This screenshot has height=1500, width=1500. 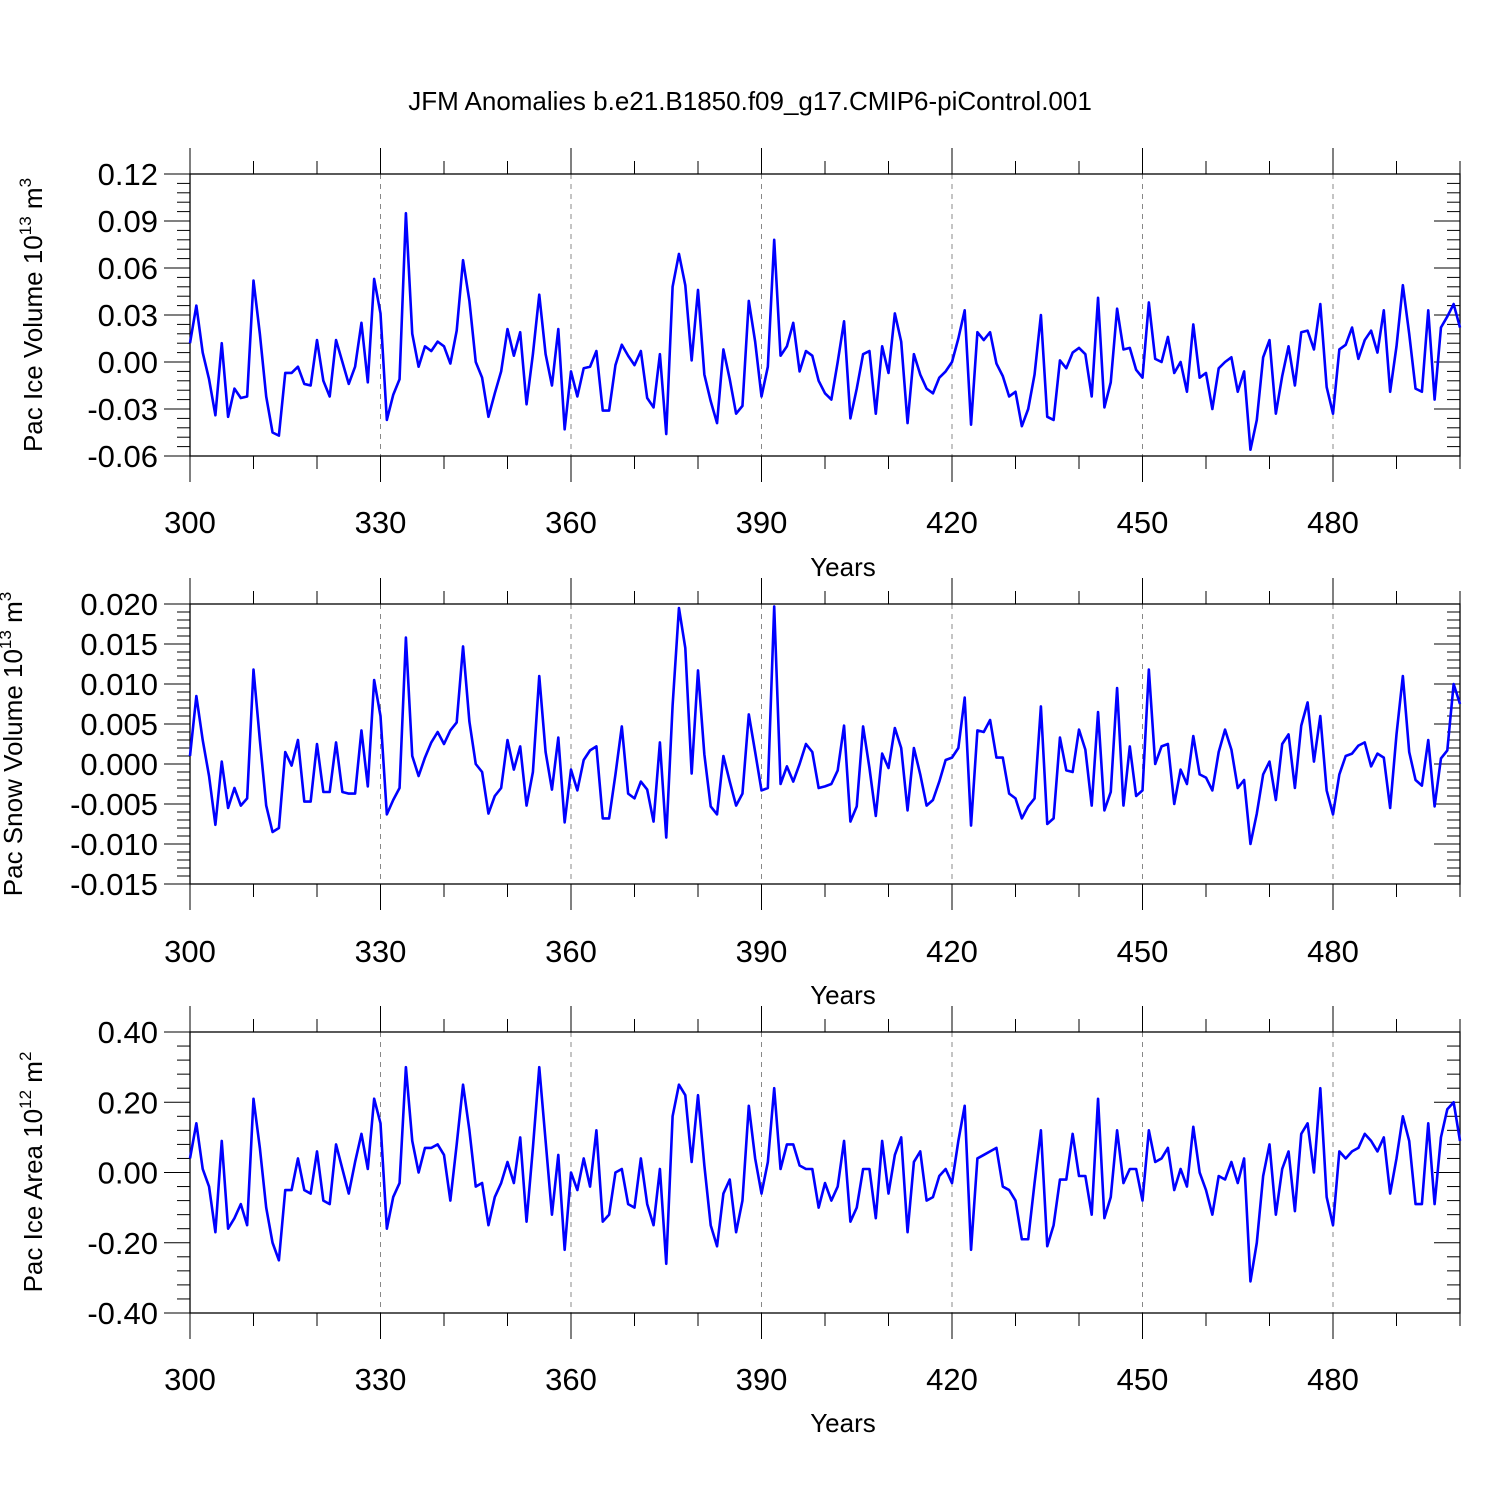 What do you see at coordinates (128, 1102) in the screenshot?
I see `panel-3-y-tick-label: 0.20` at bounding box center [128, 1102].